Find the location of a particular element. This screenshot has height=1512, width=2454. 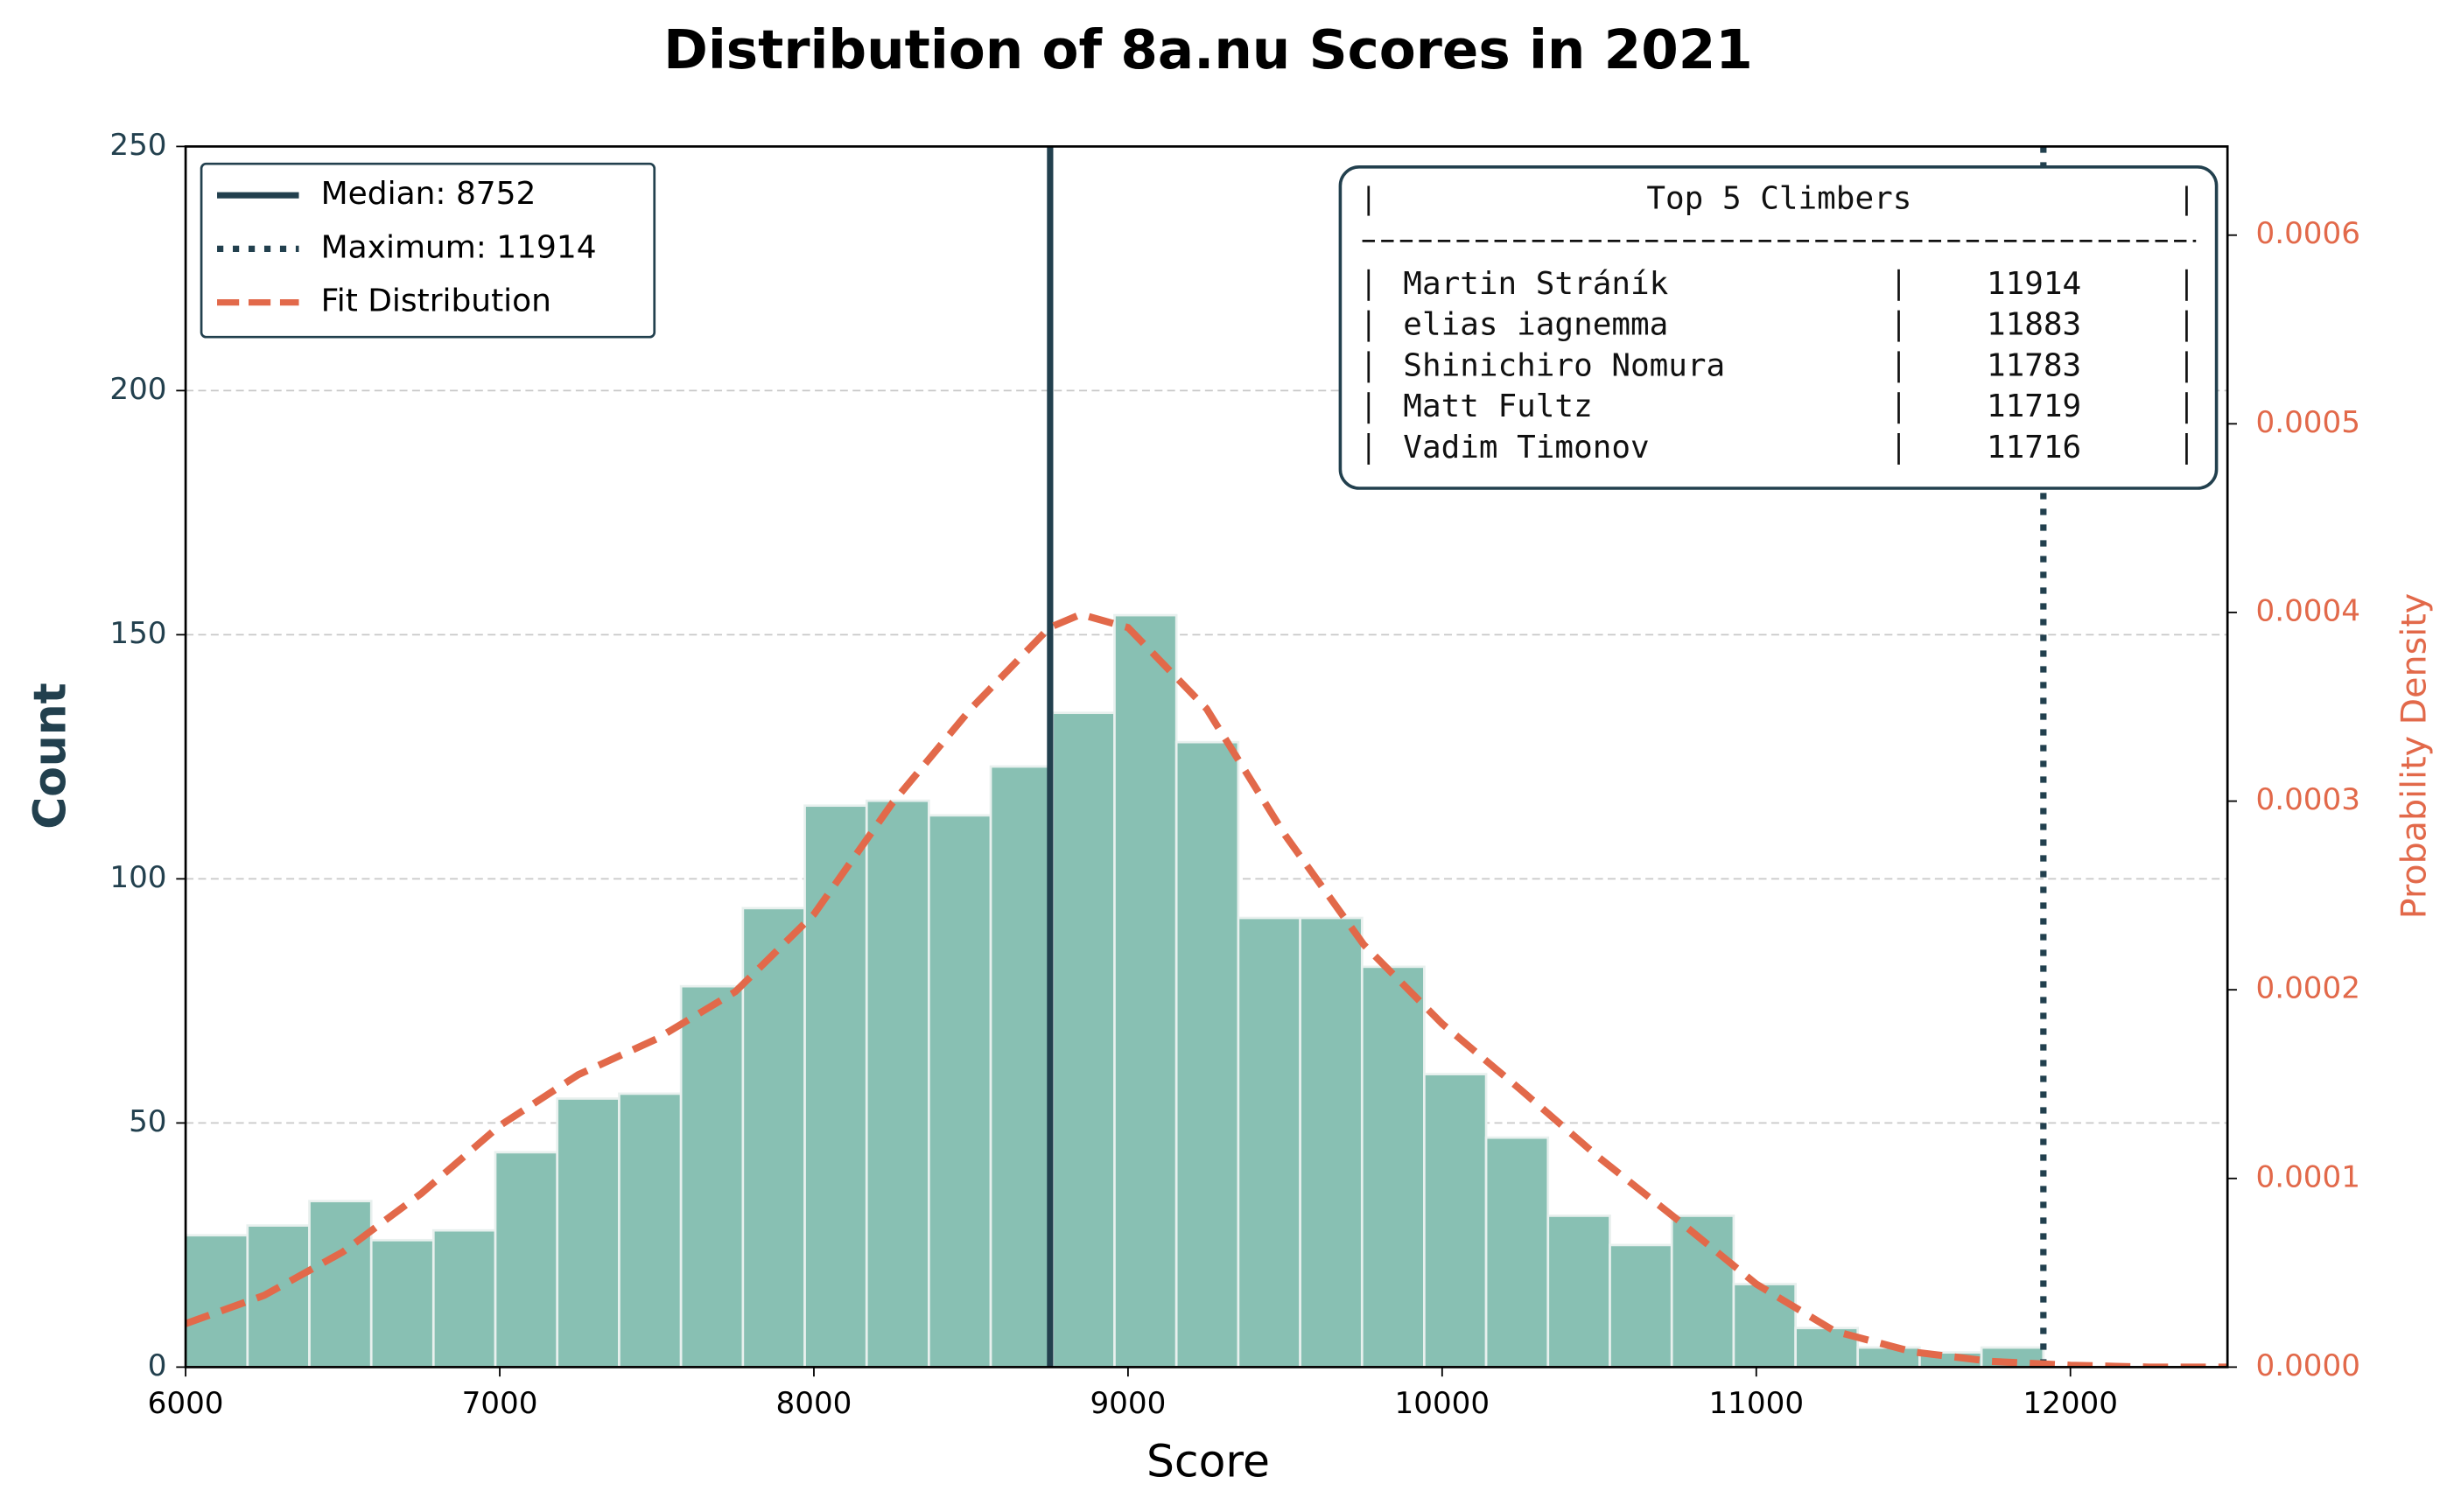

chart-title: Distribution of 8a.nu Scores in 2021 is located at coordinates (1208, 50).